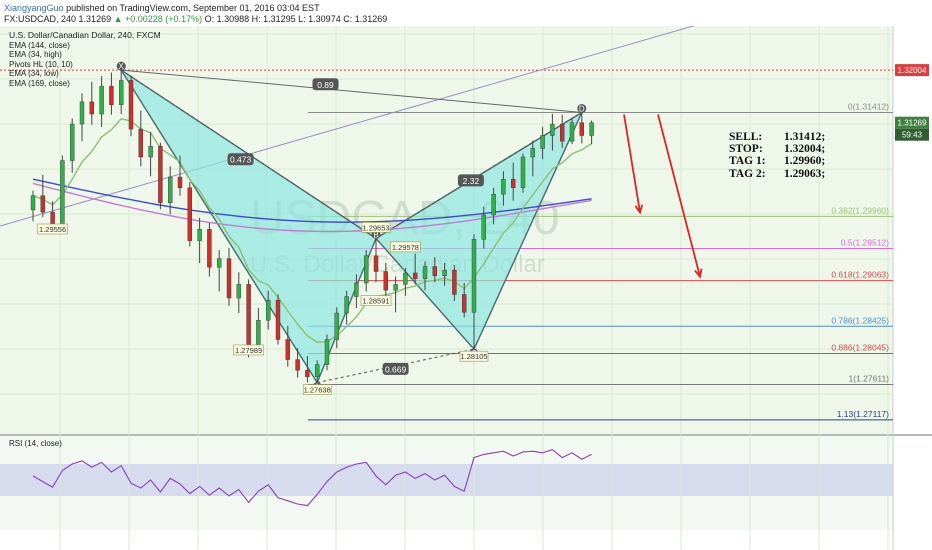 The image size is (932, 550). What do you see at coordinates (312, 200) in the screenshot?
I see `ema-144-line` at bounding box center [312, 200].